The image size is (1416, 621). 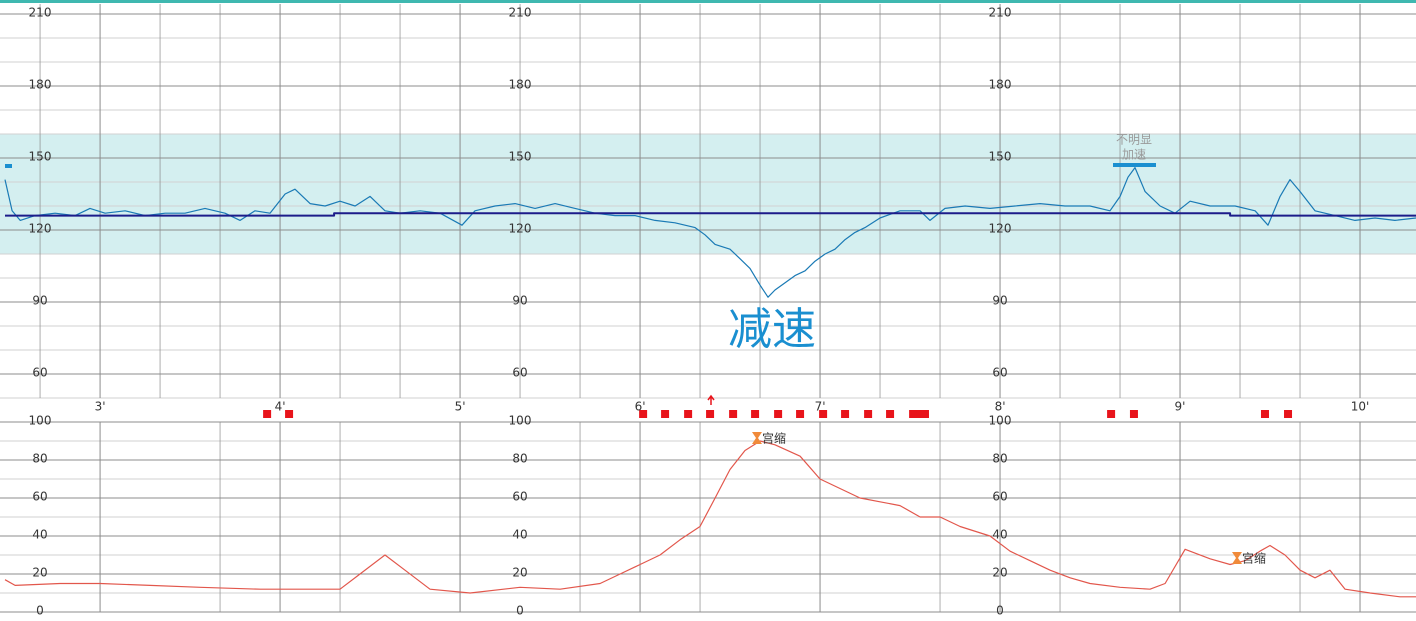 What do you see at coordinates (820, 407) in the screenshot?
I see `x-tick-label: 7'` at bounding box center [820, 407].